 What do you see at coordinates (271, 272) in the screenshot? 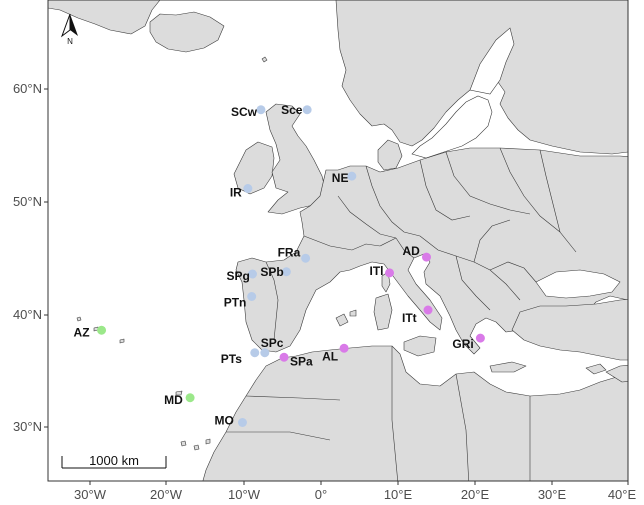
I see `site-label-spb: SPb` at bounding box center [271, 272].